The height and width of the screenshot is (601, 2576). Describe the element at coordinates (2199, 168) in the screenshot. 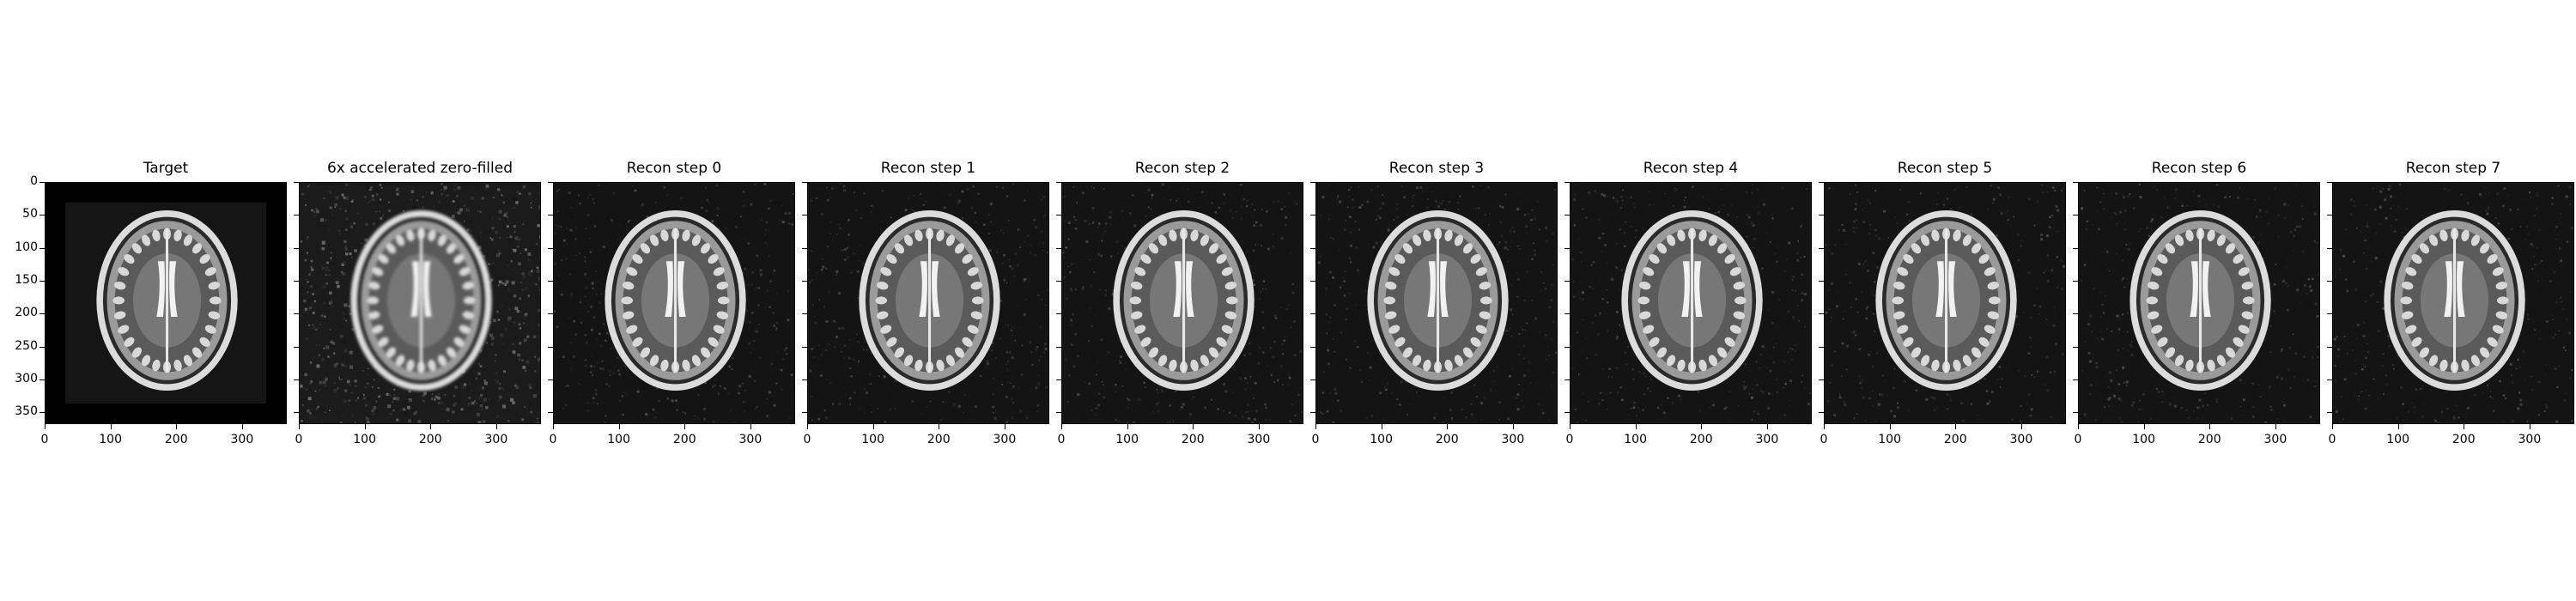

I see `panel-title: Recon step 6` at that location.